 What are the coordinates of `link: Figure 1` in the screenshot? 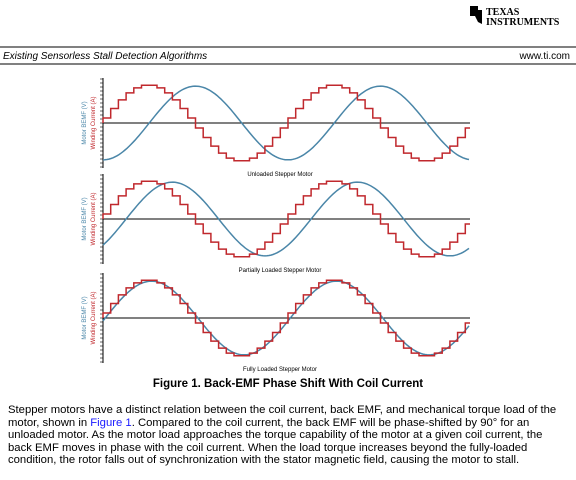 It's located at (111, 422).